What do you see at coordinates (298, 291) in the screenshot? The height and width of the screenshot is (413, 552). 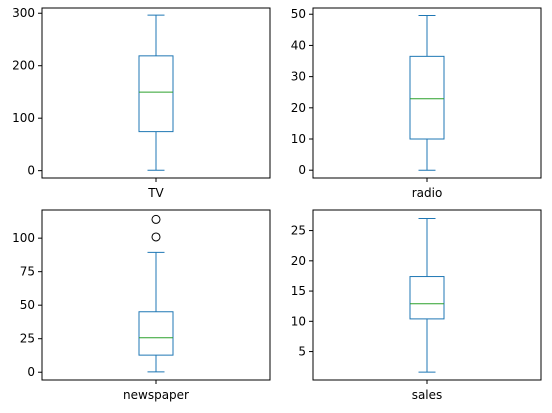 I see `ytick-label: 15` at bounding box center [298, 291].